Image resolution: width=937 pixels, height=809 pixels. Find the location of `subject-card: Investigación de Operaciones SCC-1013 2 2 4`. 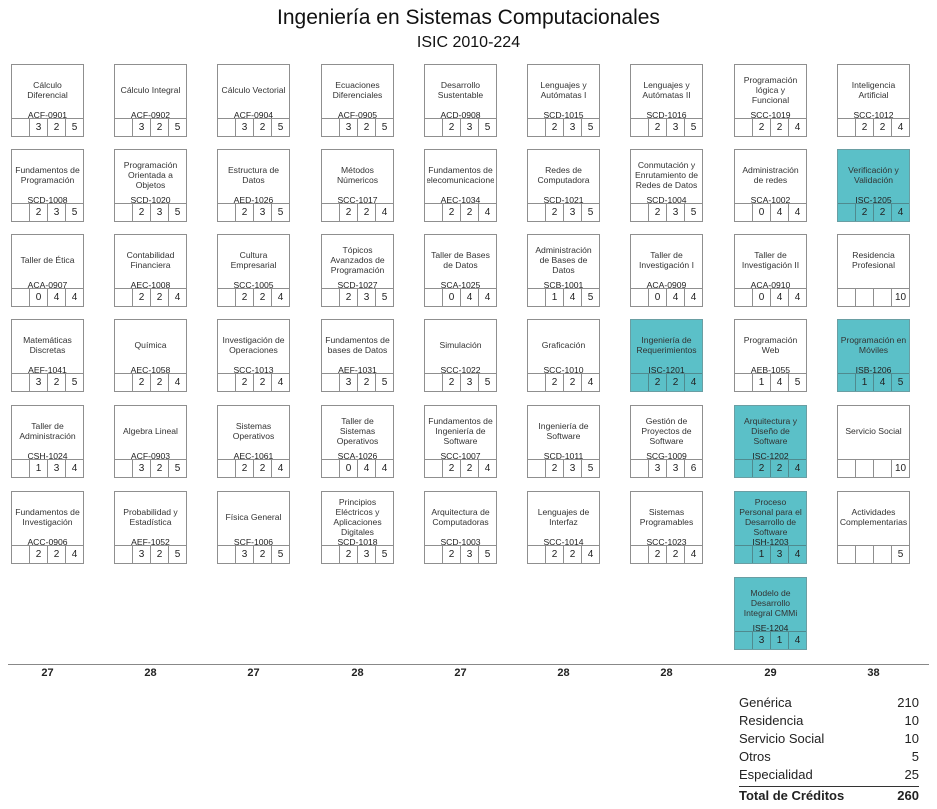

subject-card: Investigación de Operaciones SCC-1013 2 2 4 is located at coordinates (253, 355).